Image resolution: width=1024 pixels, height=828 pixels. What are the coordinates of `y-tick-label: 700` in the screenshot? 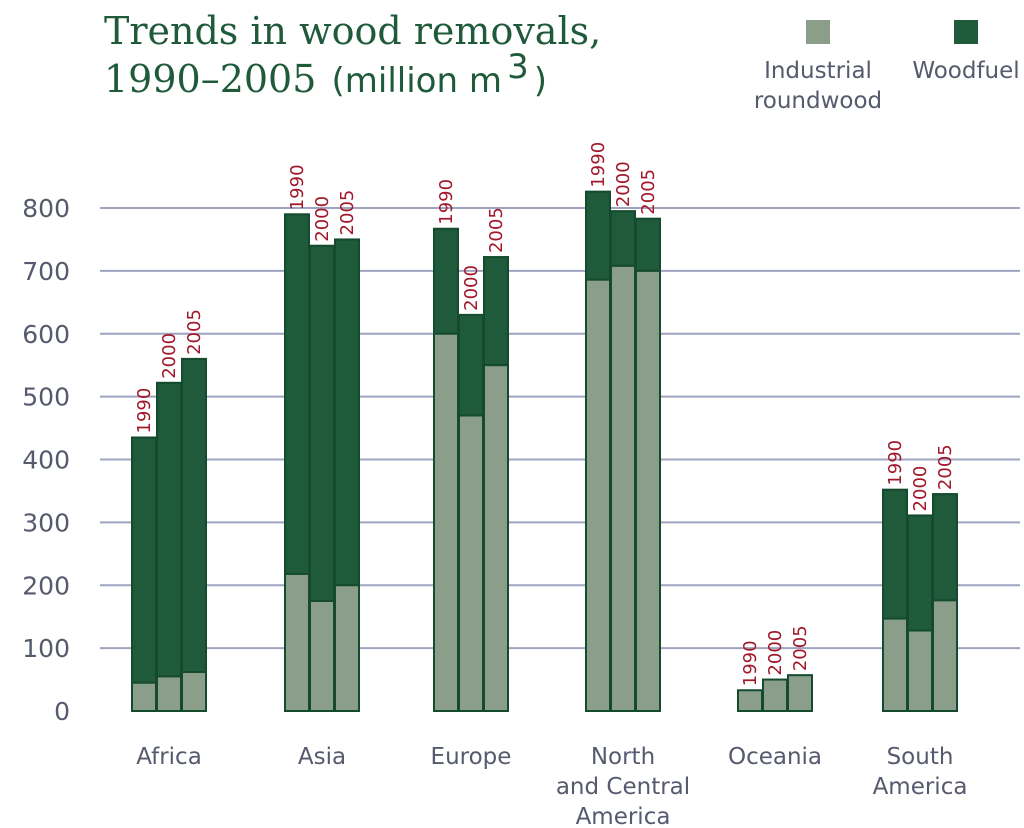 It's located at (46, 271).